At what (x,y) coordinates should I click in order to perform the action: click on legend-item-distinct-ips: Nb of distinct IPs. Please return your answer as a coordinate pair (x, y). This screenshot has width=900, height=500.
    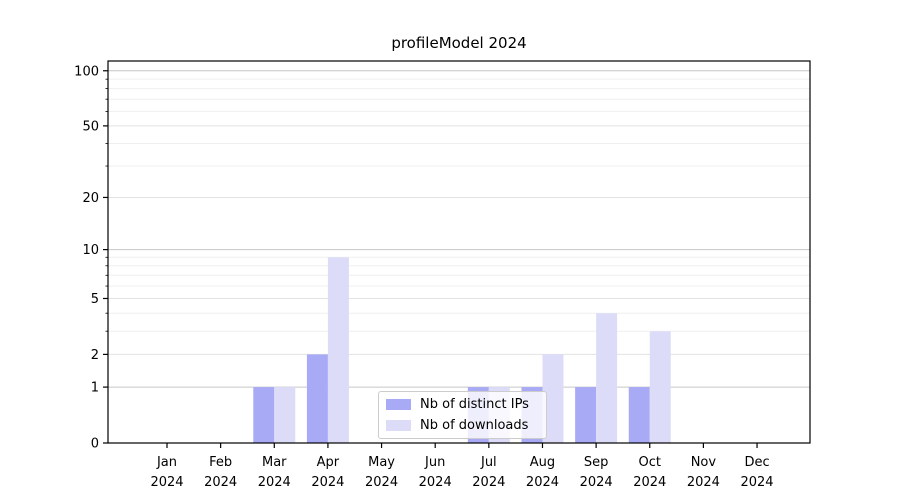
    Looking at the image, I should click on (462, 404).